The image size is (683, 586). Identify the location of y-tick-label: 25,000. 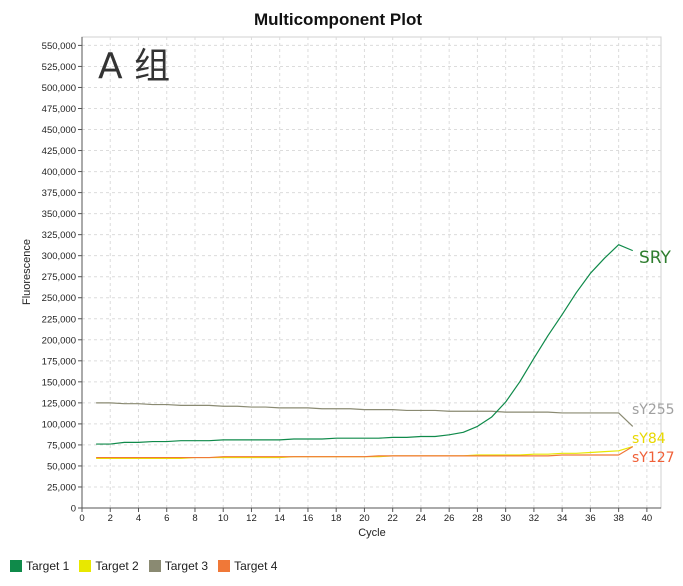
(61, 487).